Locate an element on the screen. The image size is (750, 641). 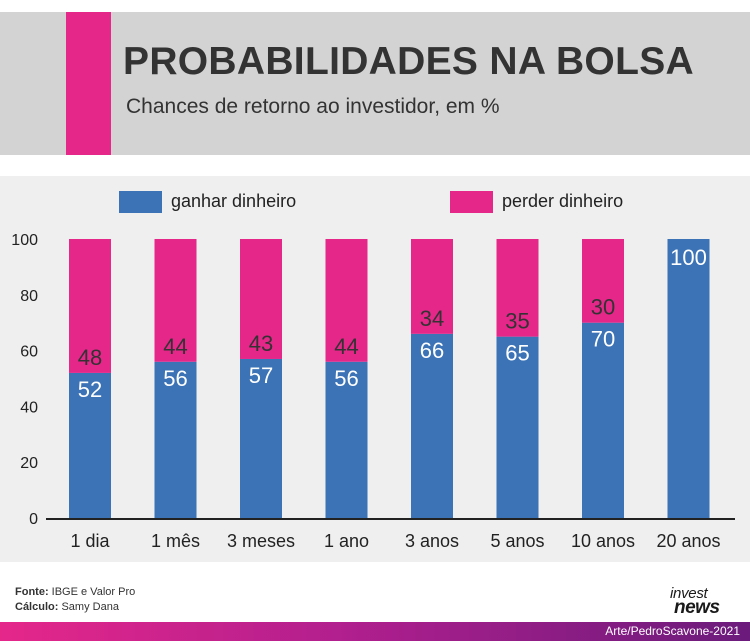
calculation-line: Cálculo: Samy Dana is located at coordinates (67, 607).